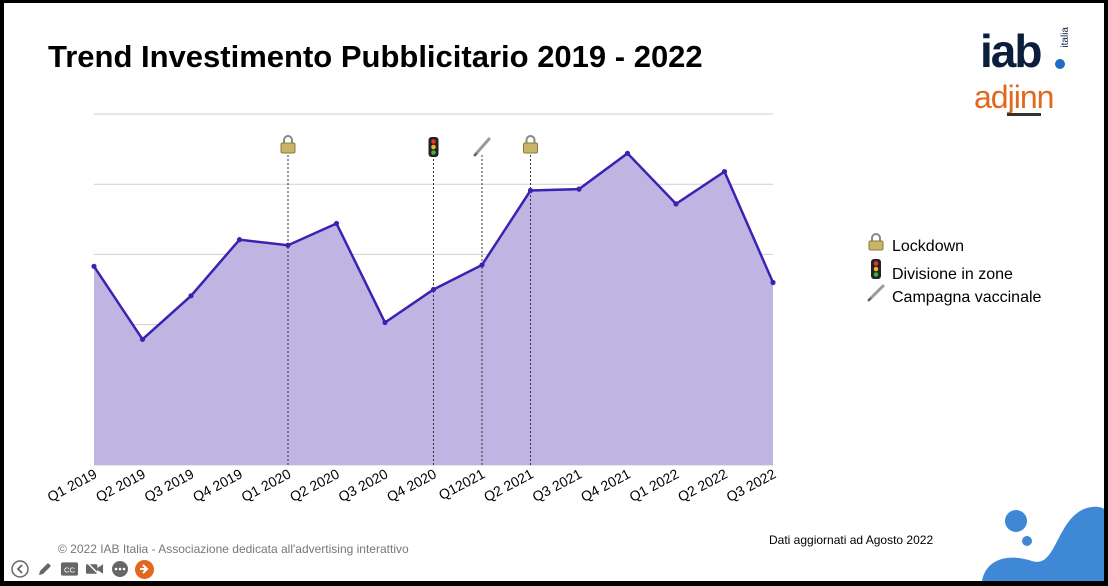 This screenshot has width=1108, height=586. Describe the element at coordinates (168, 484) in the screenshot. I see `x-tick-label: Q3 2019` at that location.